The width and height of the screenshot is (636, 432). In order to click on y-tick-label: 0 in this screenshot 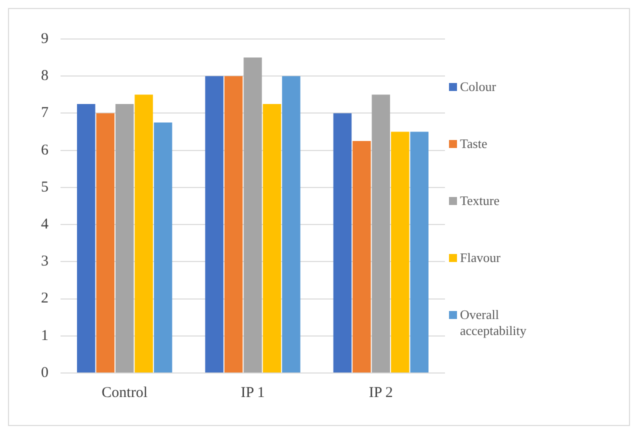, I will do `click(44, 372)`.